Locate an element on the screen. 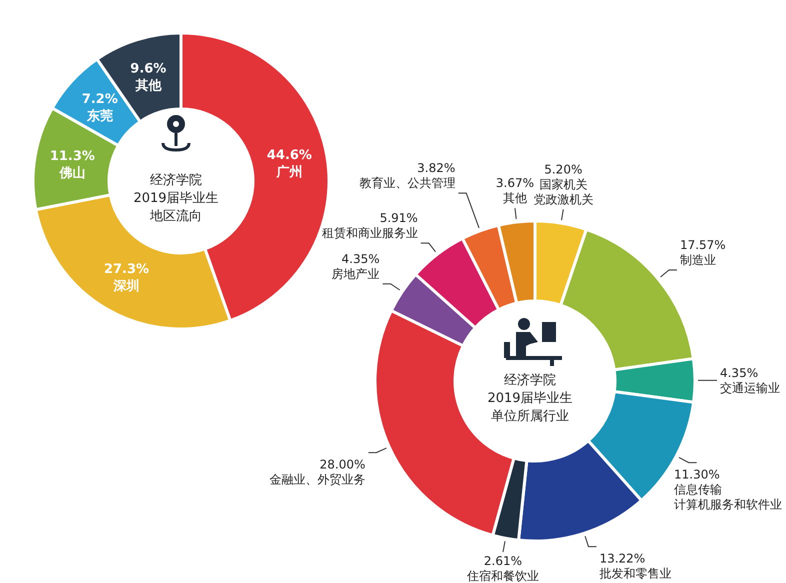 The height and width of the screenshot is (583, 786). slice-label: 房地产业 is located at coordinates (356, 273).